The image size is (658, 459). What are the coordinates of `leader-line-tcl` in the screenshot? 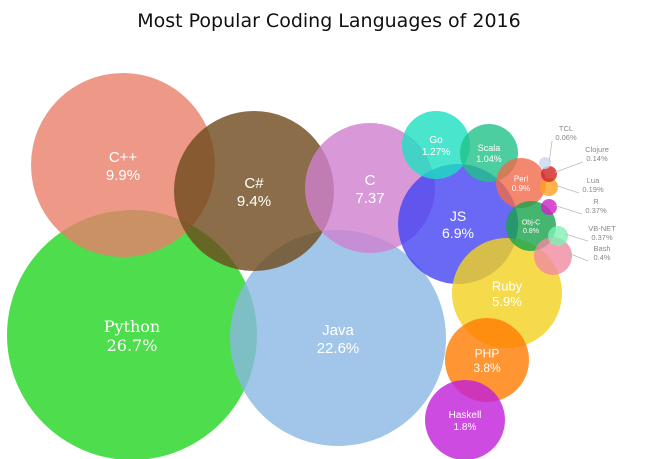 It's located at (550, 151).